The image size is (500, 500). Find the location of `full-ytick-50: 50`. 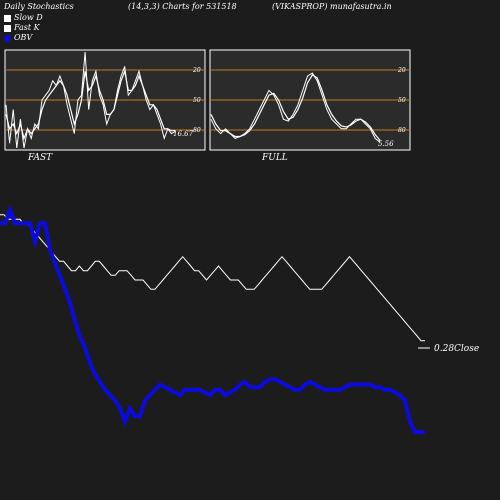

full-ytick-50: 50 is located at coordinates (402, 100).